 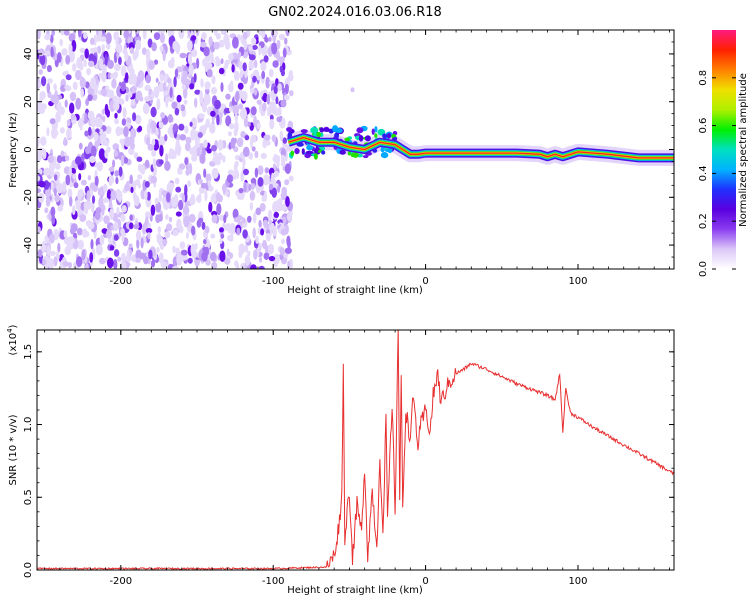 What do you see at coordinates (703, 173) in the screenshot?
I see `colorbar-tick-label: 0.4` at bounding box center [703, 173].